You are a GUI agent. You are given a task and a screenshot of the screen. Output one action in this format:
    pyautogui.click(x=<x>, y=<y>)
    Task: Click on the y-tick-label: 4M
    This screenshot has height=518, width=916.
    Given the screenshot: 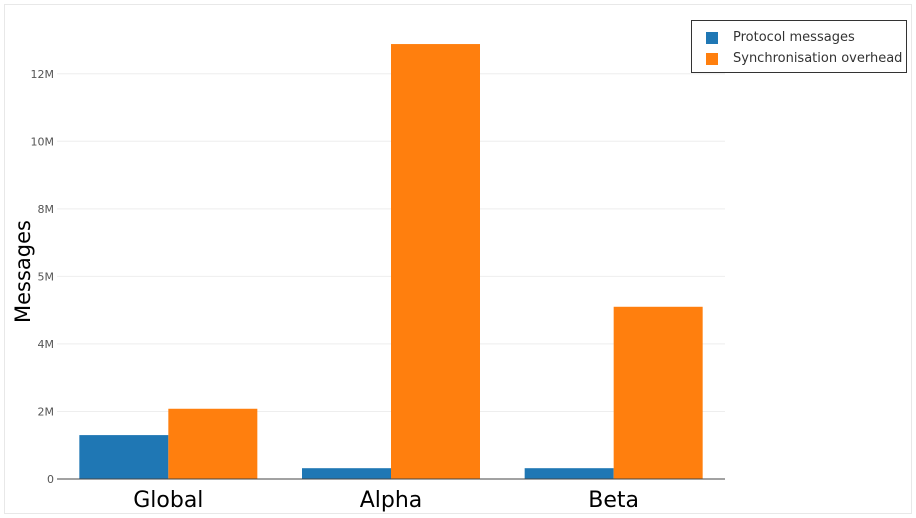 What is the action you would take?
    pyautogui.click(x=46, y=344)
    